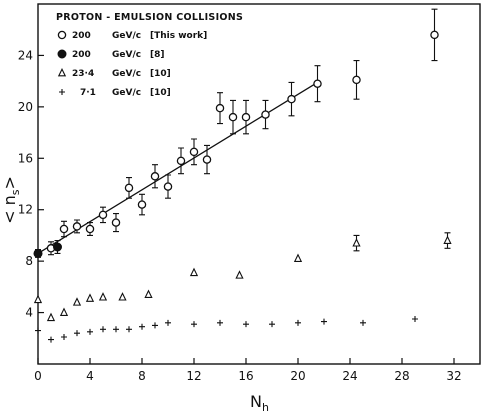 Image resolution: width=489 pixels, height=415 pixels. Describe the element at coordinates (62, 62) in the screenshot. I see `legend-markers` at that location.